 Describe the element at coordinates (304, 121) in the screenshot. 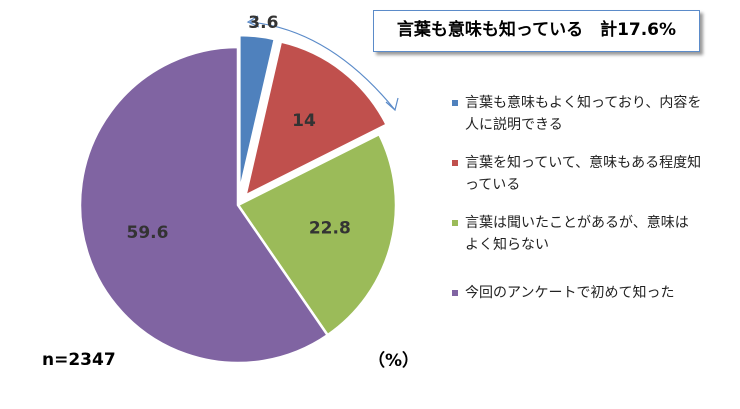

I see `data-label: 14` at that location.